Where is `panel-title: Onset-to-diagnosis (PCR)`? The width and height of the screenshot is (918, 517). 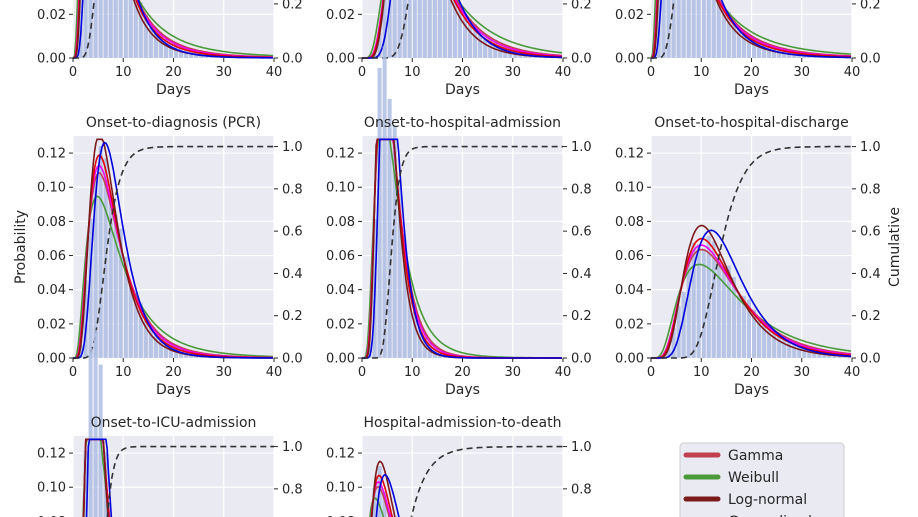 panel-title: Onset-to-diagnosis (PCR) is located at coordinates (173, 123).